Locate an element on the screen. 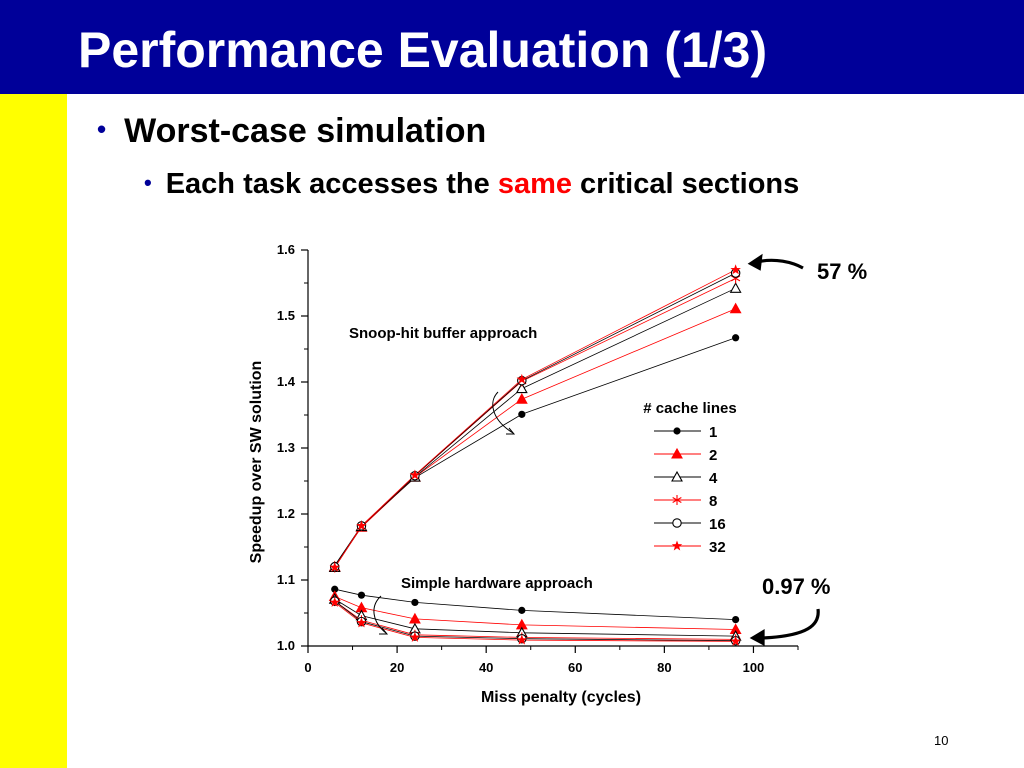 The height and width of the screenshot is (768, 1024). x-tick-label: 100 is located at coordinates (754, 667).